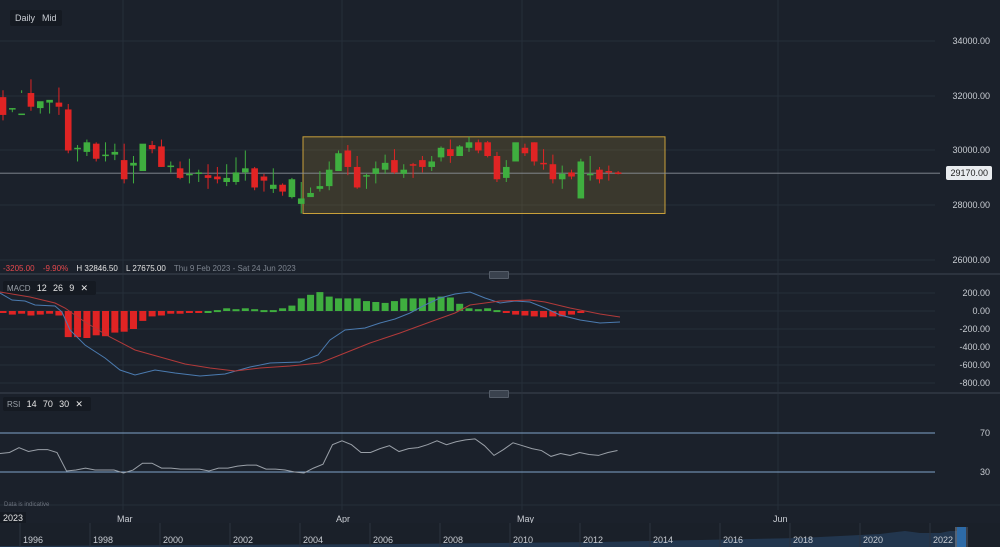 The width and height of the screenshot is (1000, 547). I want to click on navigator-year: 1996, so click(33, 540).